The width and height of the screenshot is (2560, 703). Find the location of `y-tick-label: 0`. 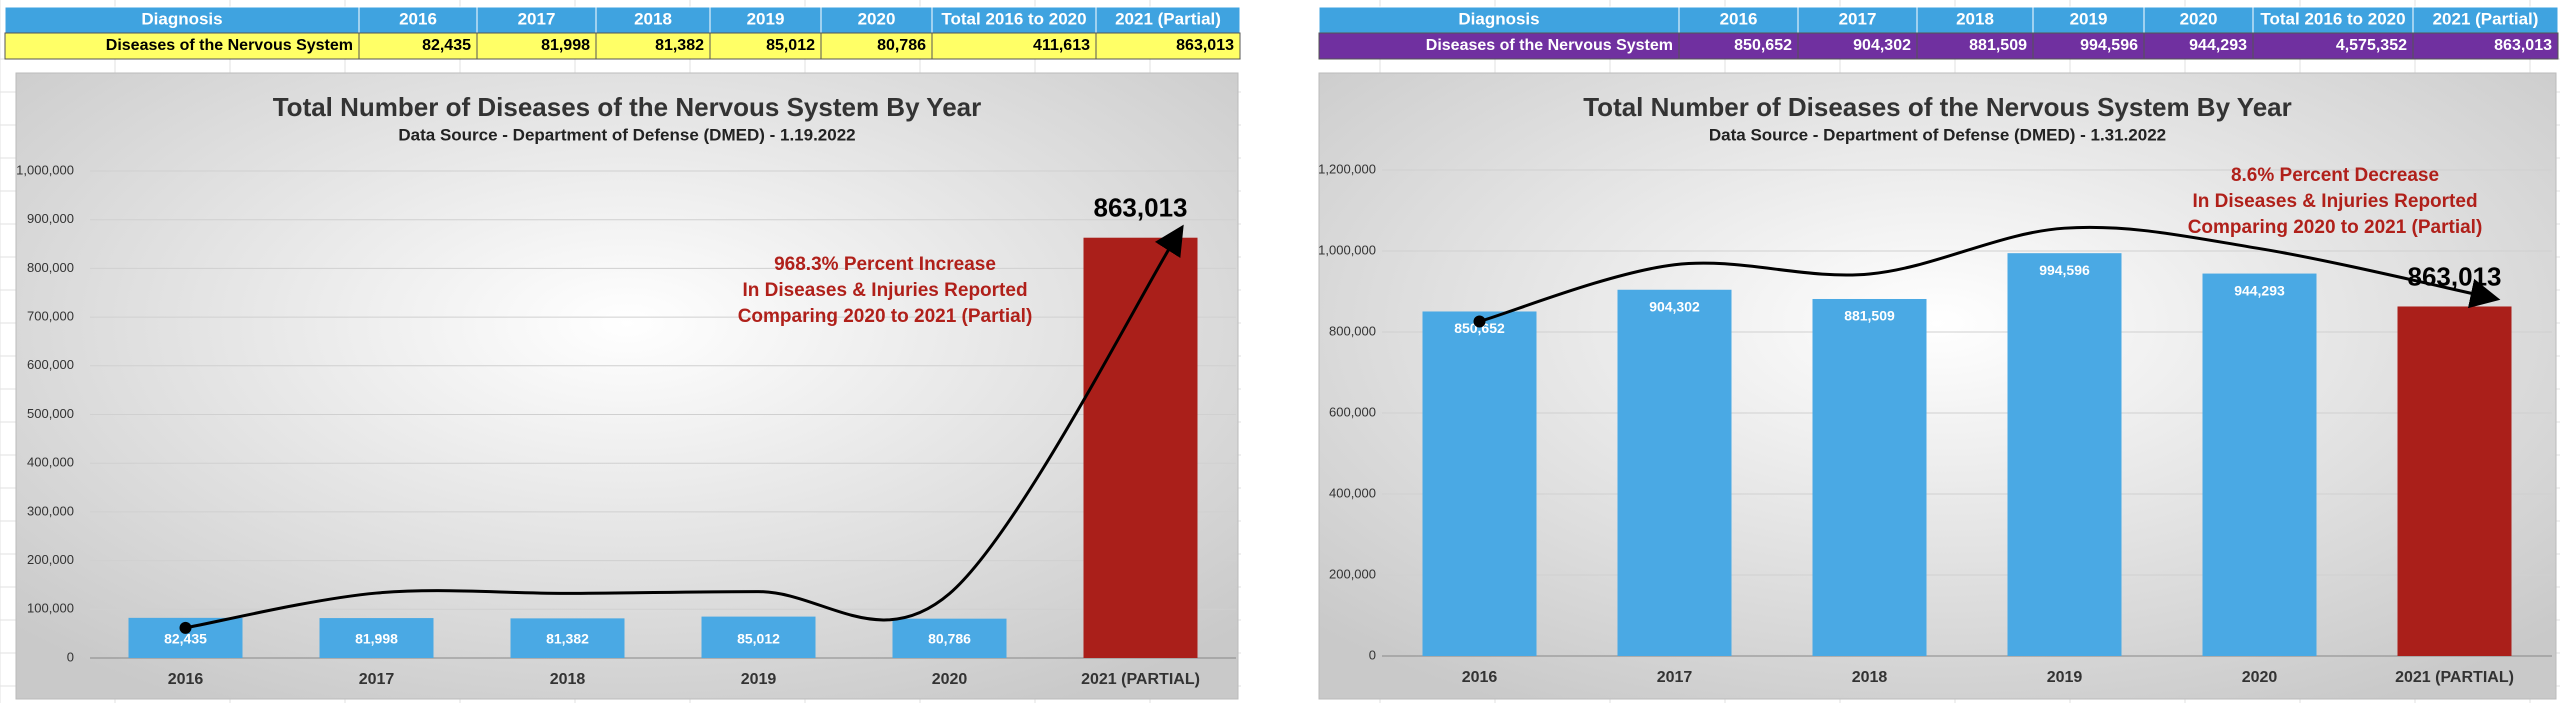

y-tick-label: 0 is located at coordinates (1372, 654).